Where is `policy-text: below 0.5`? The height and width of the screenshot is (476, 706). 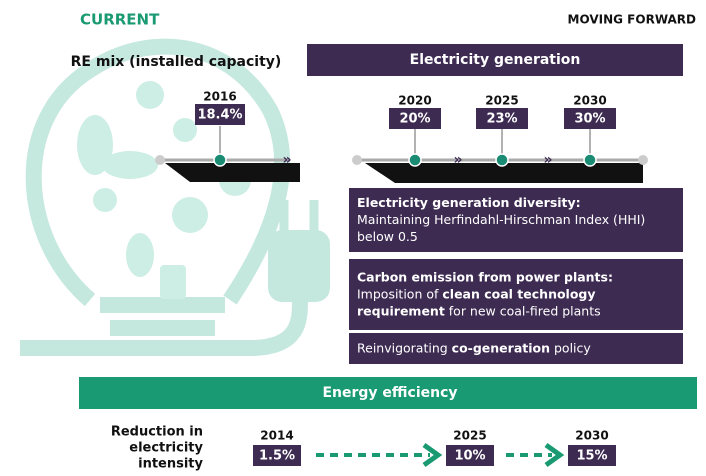
policy-text: below 0.5 is located at coordinates (387, 236).